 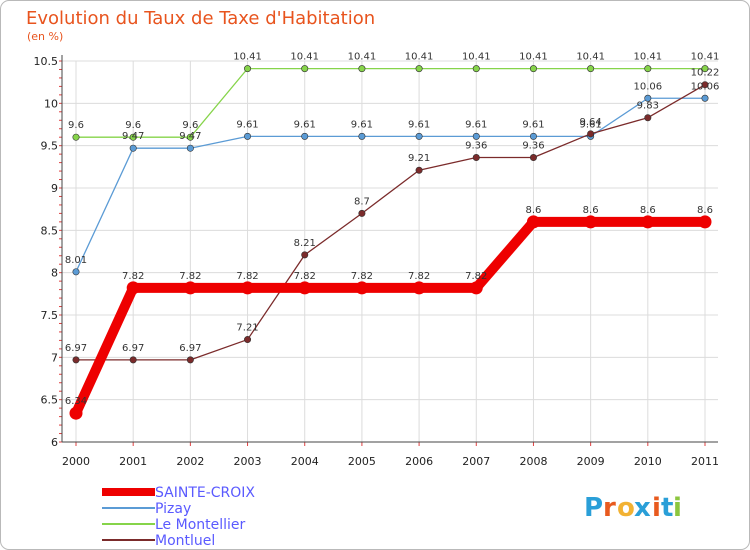 I want to click on y-tick-label: 7.5, so click(x=50, y=315).